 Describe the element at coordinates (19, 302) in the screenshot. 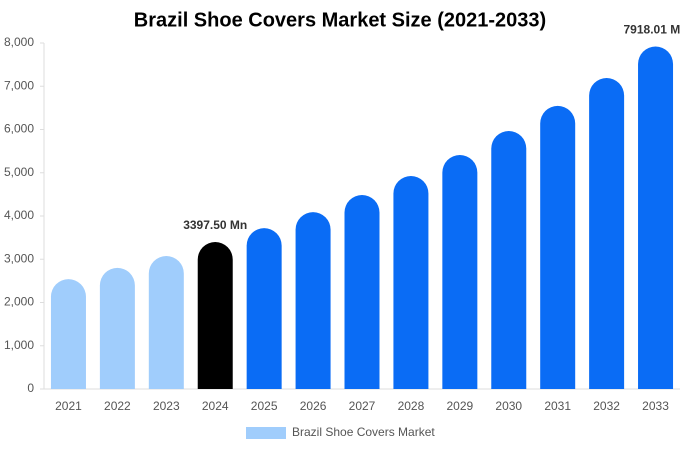

I see `y-tick-label: 2,000` at that location.